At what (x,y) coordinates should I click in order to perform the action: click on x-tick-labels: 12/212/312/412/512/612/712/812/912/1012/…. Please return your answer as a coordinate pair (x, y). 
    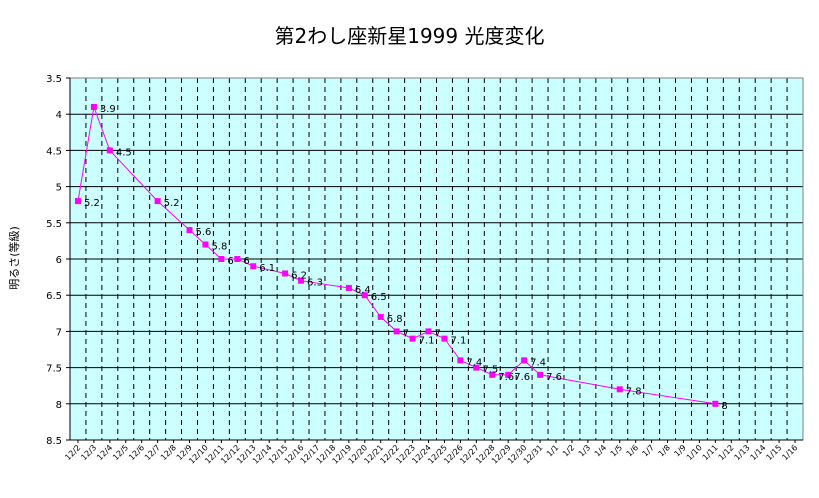
    Looking at the image, I should click on (431, 453).